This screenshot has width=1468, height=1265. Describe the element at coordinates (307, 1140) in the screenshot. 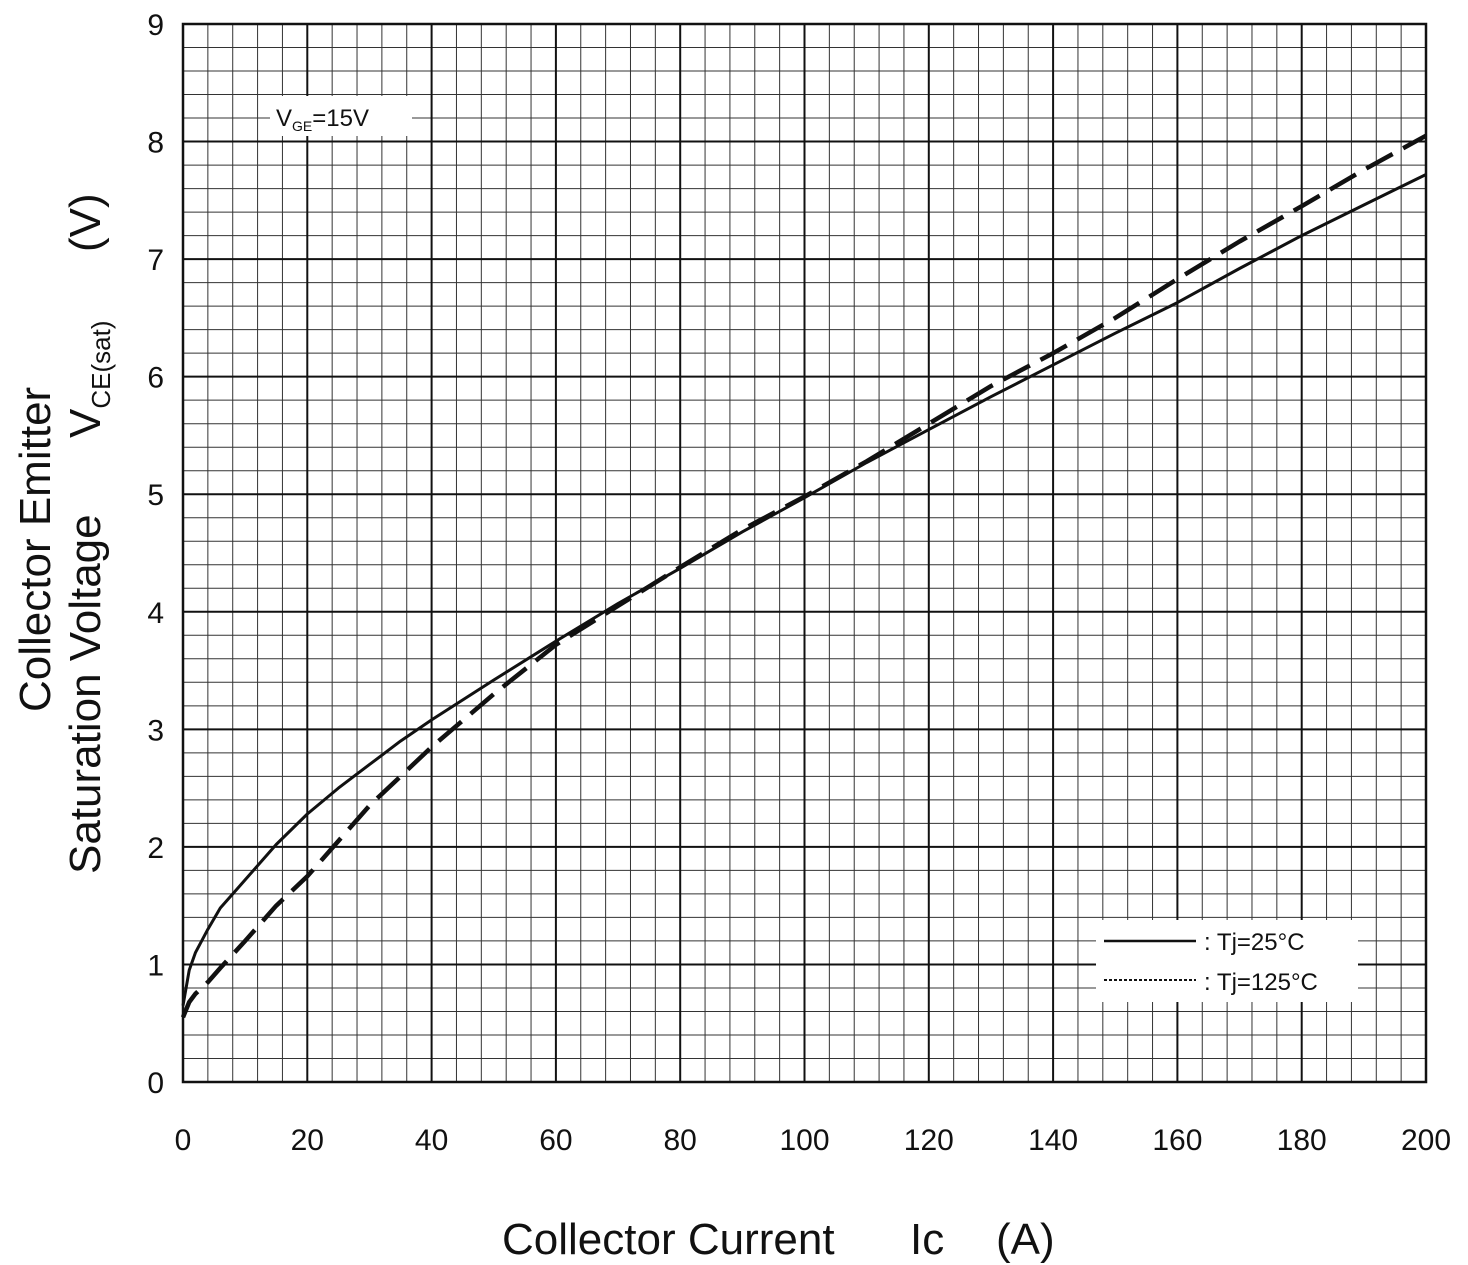

I see `x-tick-label: 20` at that location.